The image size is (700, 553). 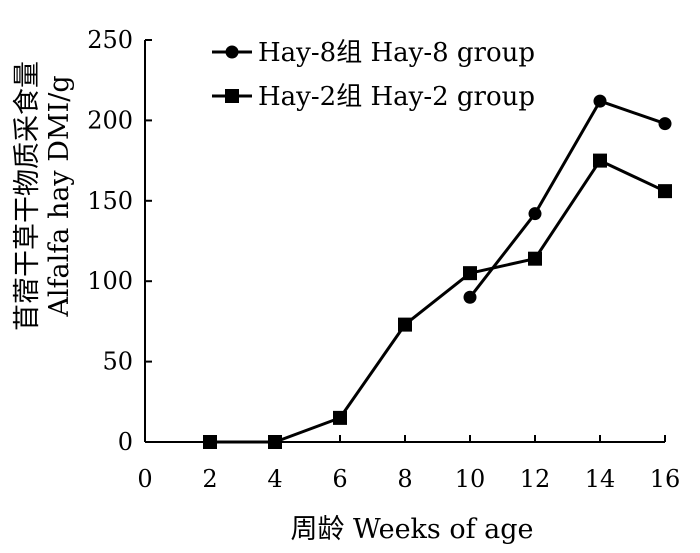 I want to click on y-tick-label: 50, so click(x=117, y=362).